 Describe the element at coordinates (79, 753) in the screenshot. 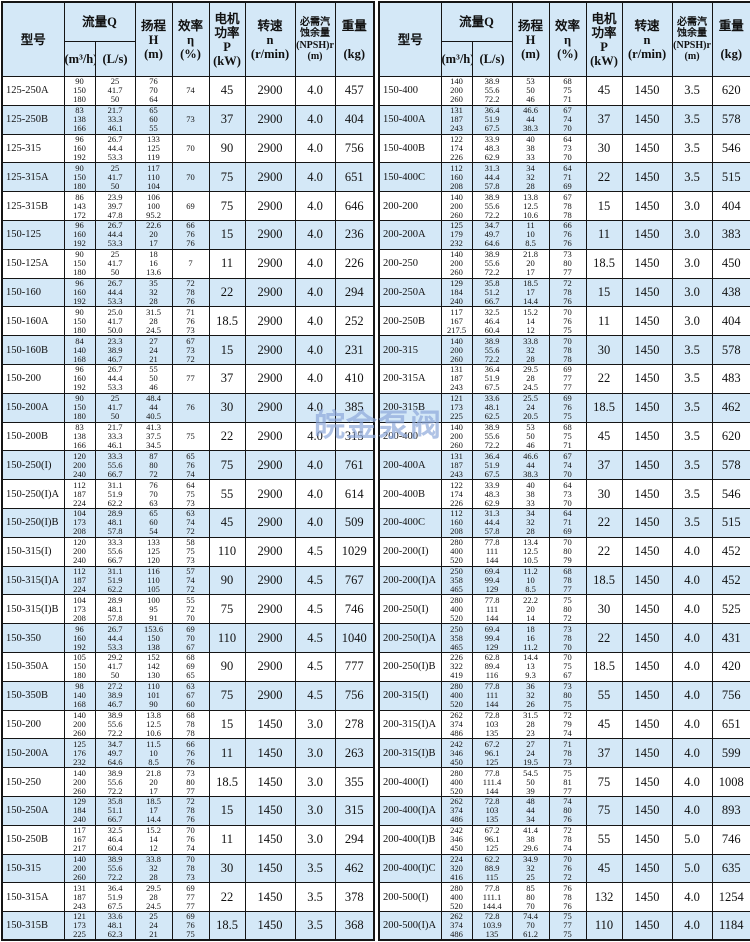

I see `flow-m3h-cell: 125 176 232` at that location.